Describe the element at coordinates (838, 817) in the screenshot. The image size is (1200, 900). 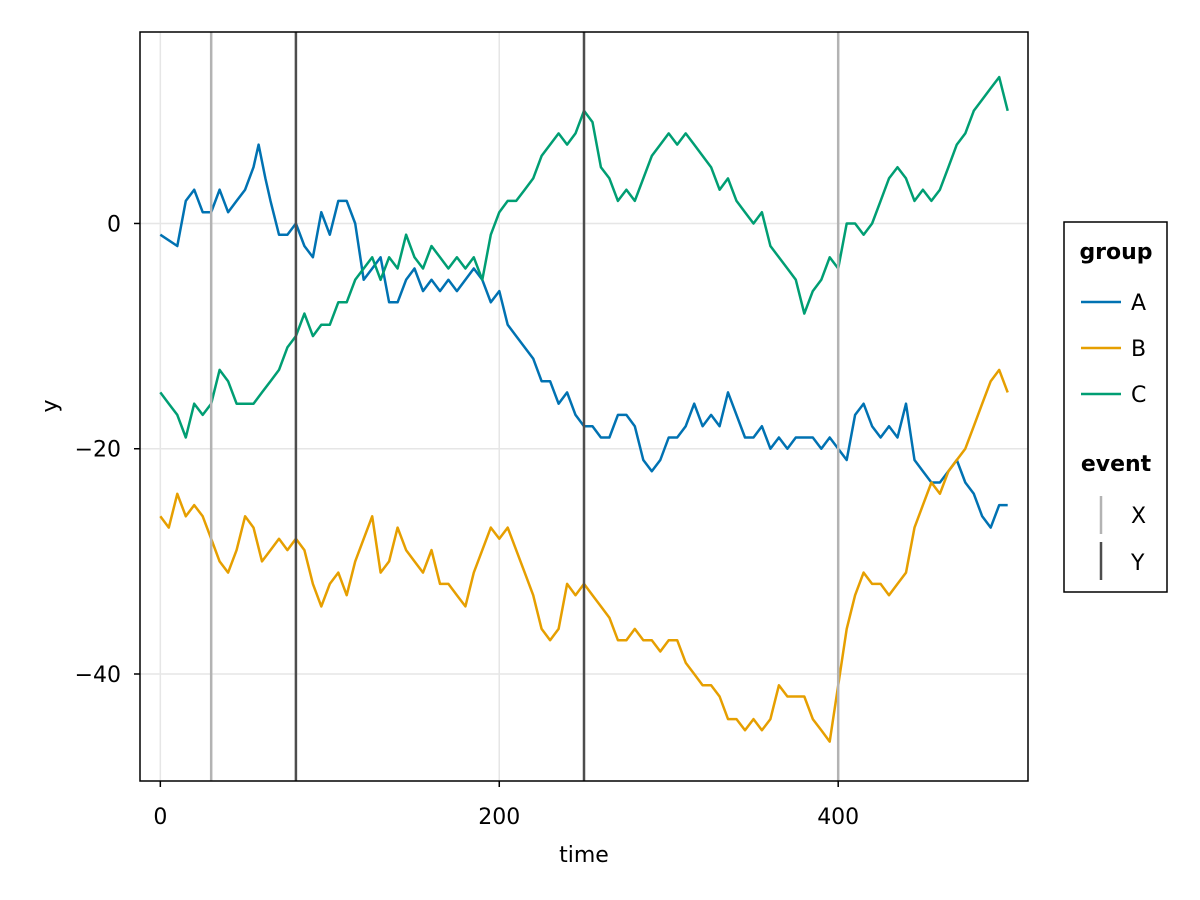
I see `x-tick-label: 400` at that location.